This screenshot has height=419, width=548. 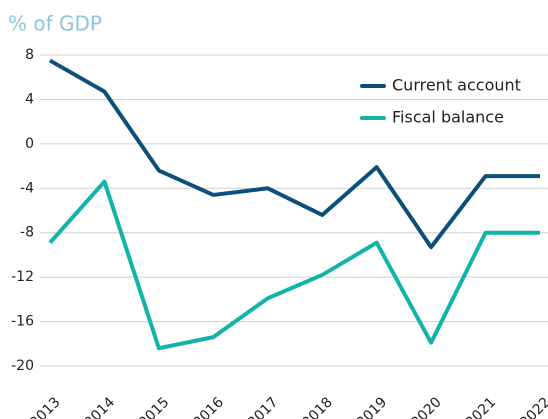 I want to click on y-tick-label: -16, so click(x=22, y=322).